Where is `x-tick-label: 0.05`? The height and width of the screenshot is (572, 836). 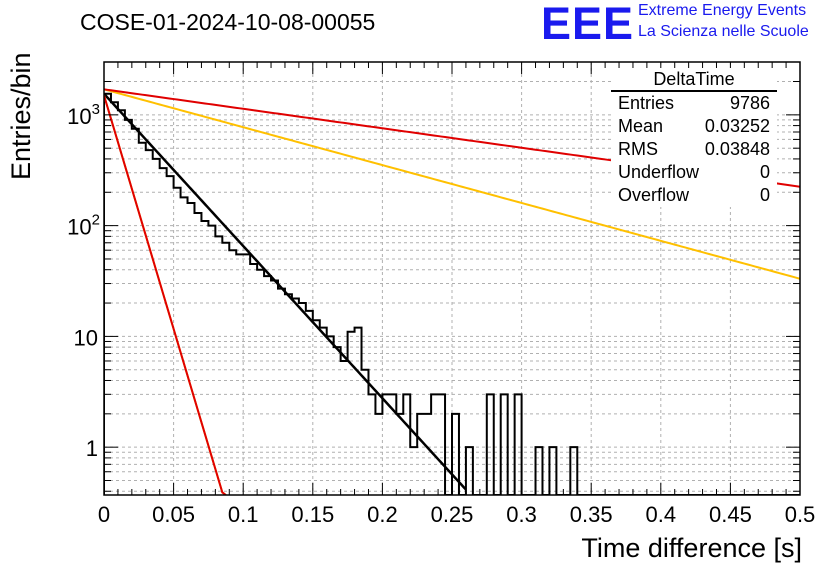 x-tick-label: 0.05 is located at coordinates (173, 514).